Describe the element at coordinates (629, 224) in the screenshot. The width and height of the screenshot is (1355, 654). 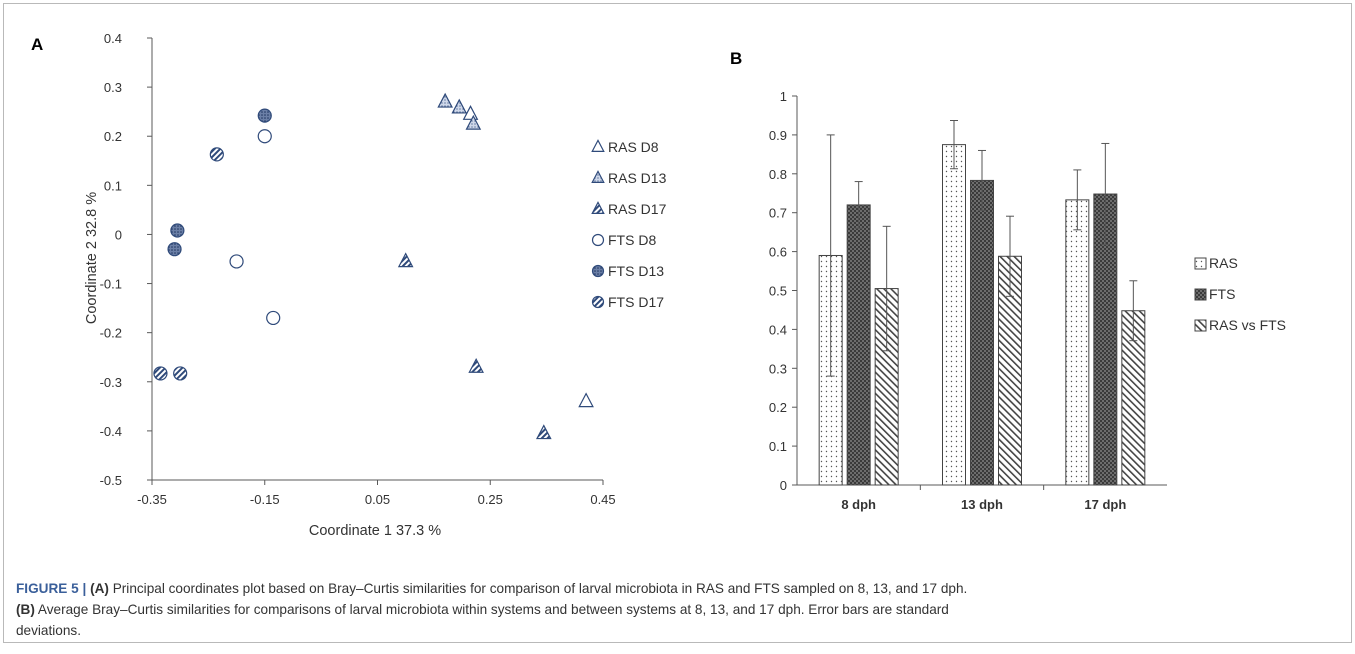
I see `scatter-legend: RAS D8 RAS D13 RAS D17 FTS D8 FTS D13 FTS D17` at that location.